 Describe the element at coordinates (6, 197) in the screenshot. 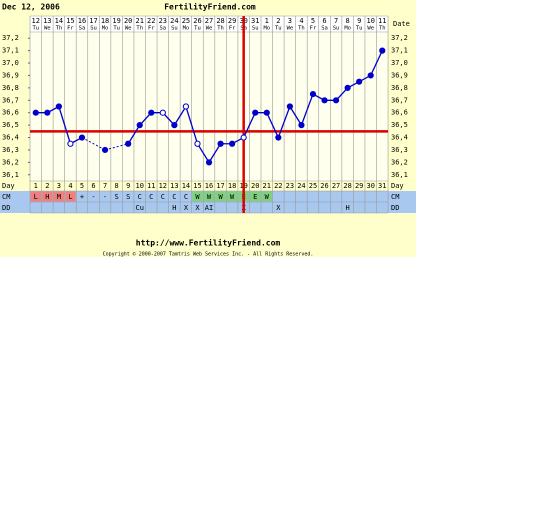

I see `row-label-cm: CM` at that location.